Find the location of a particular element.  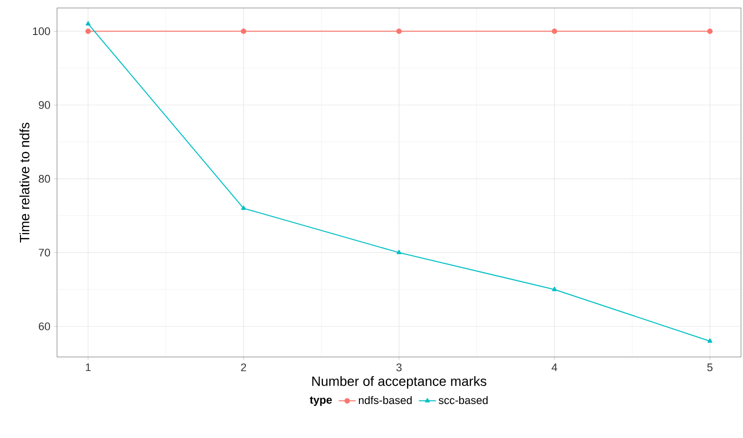

x-tick-label: 5 is located at coordinates (709, 368).